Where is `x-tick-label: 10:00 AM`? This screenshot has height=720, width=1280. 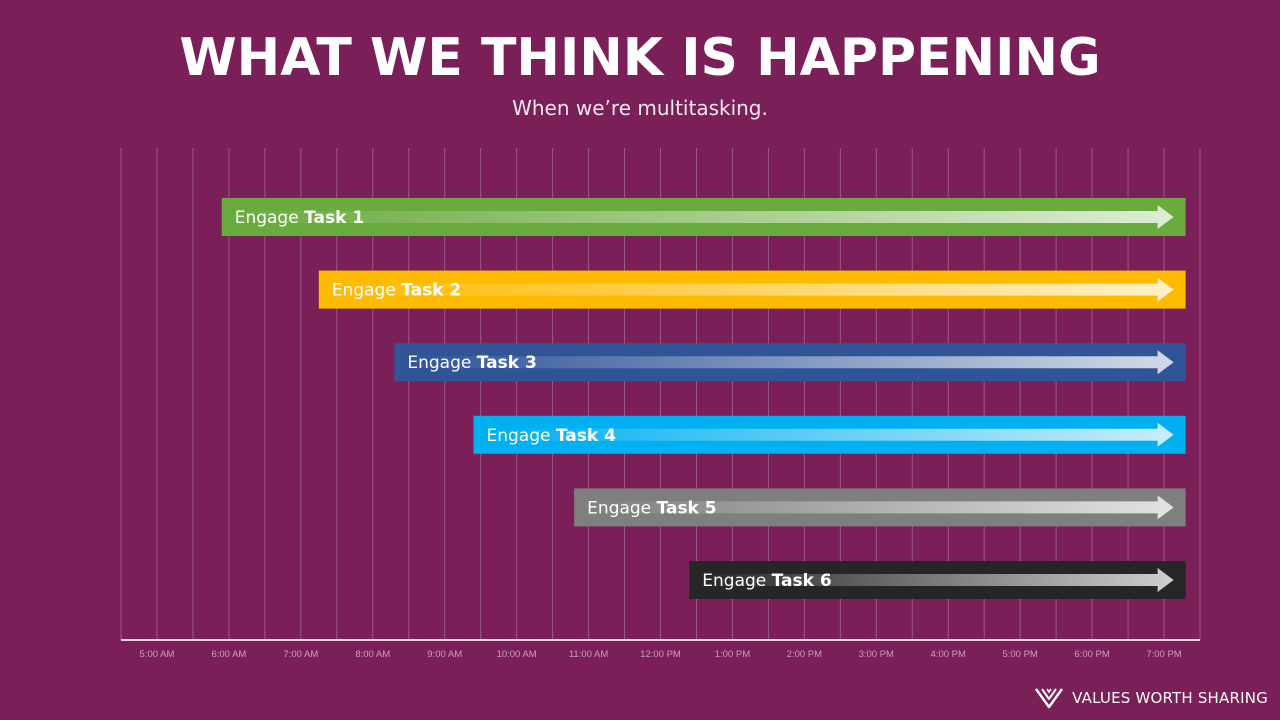 x-tick-label: 10:00 AM is located at coordinates (517, 654).